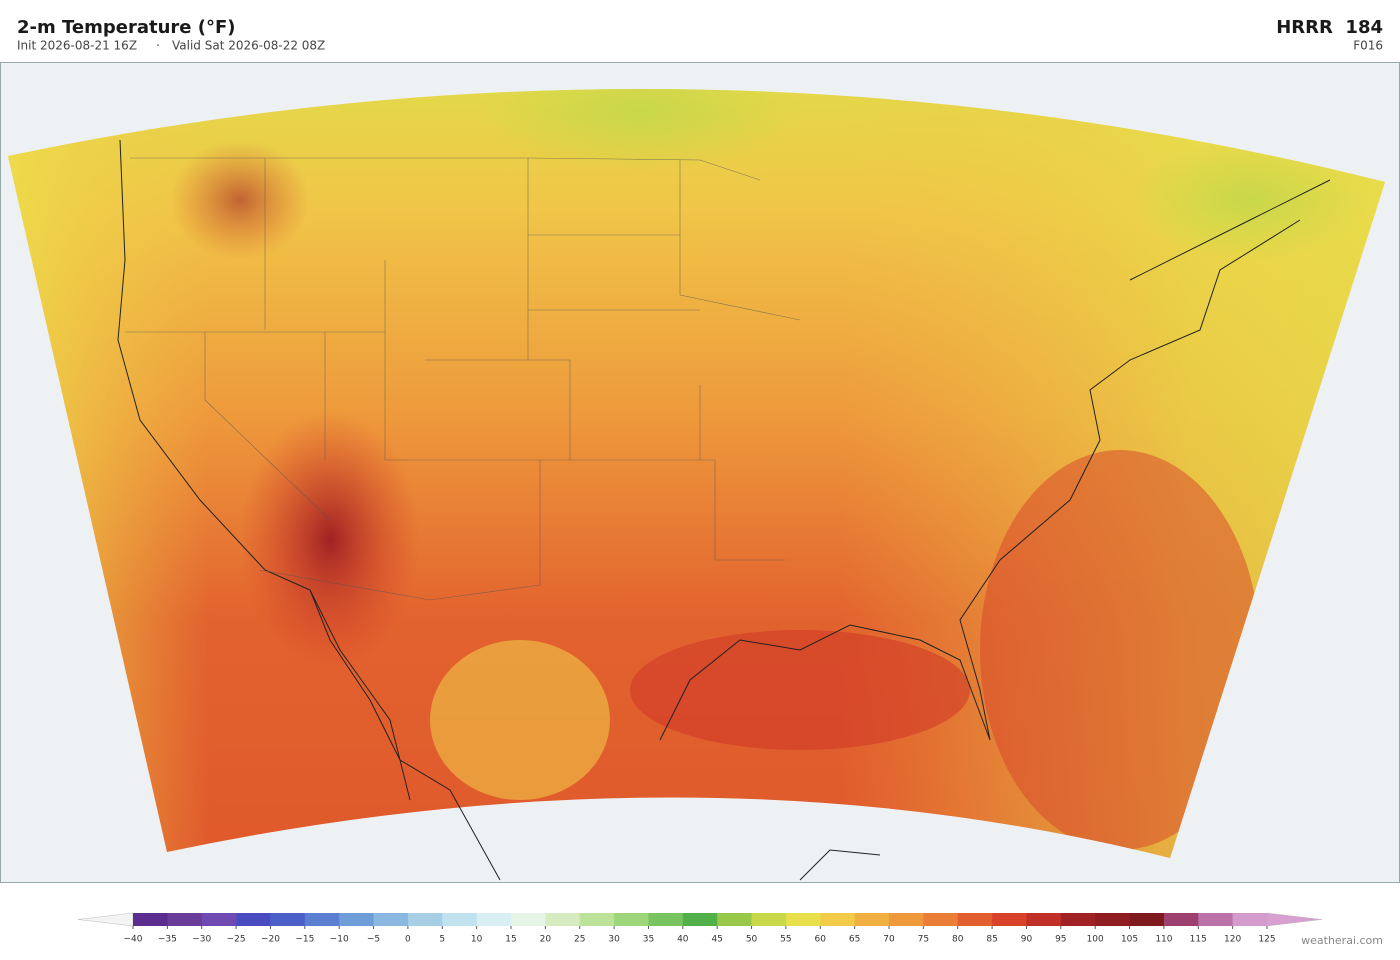 Image resolution: width=1400 pixels, height=960 pixels. I want to click on init-time: Init 2026-08-21 16Z, so click(77, 46).